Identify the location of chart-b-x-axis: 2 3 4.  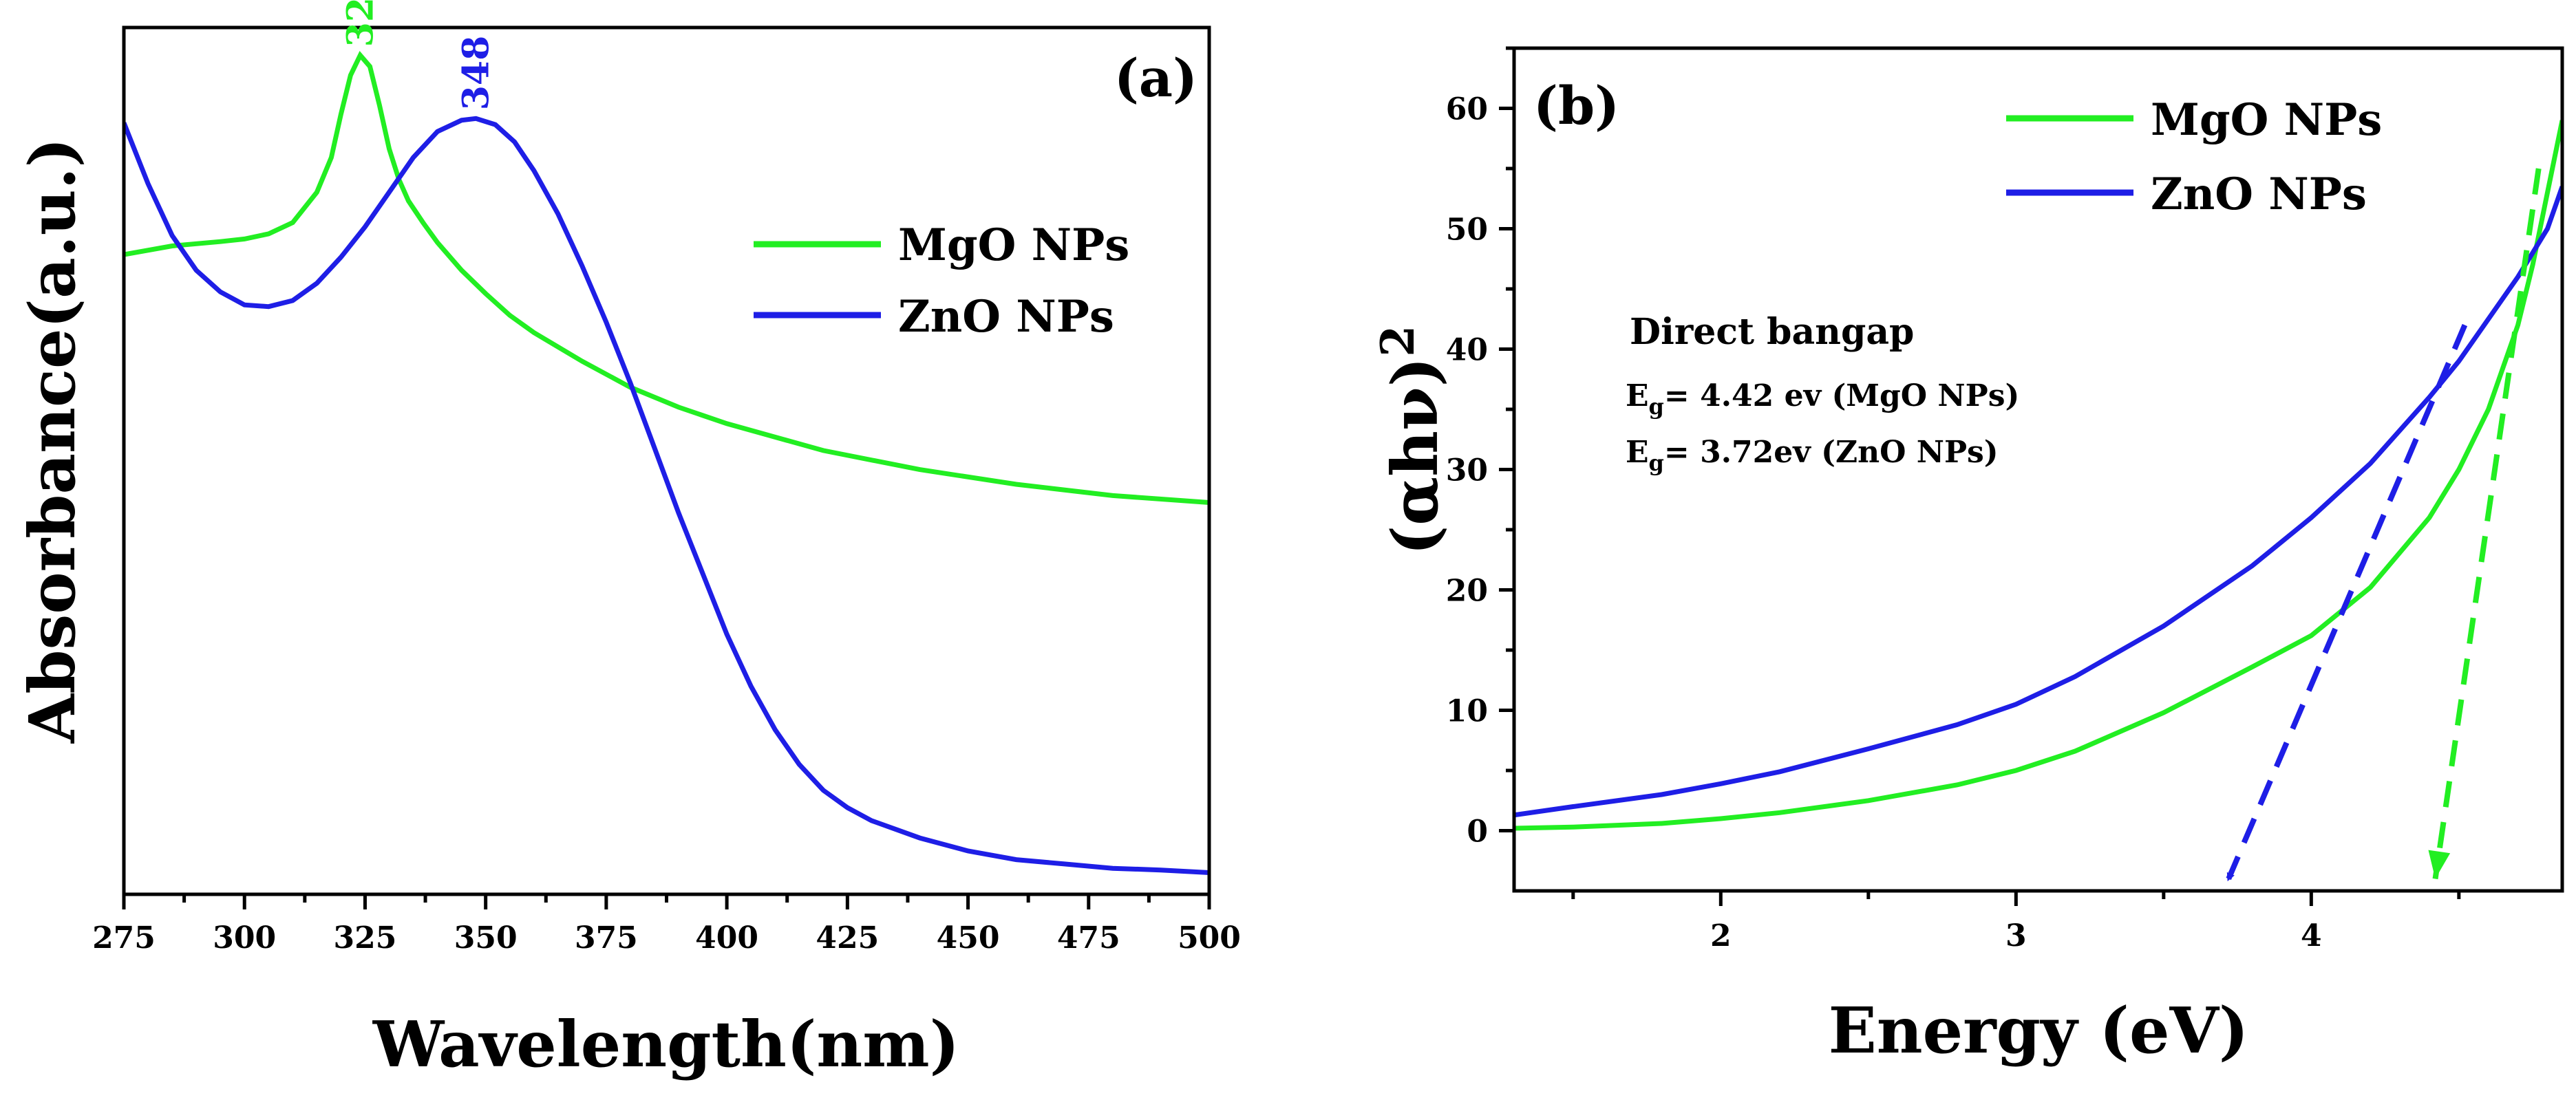
(2016, 922).